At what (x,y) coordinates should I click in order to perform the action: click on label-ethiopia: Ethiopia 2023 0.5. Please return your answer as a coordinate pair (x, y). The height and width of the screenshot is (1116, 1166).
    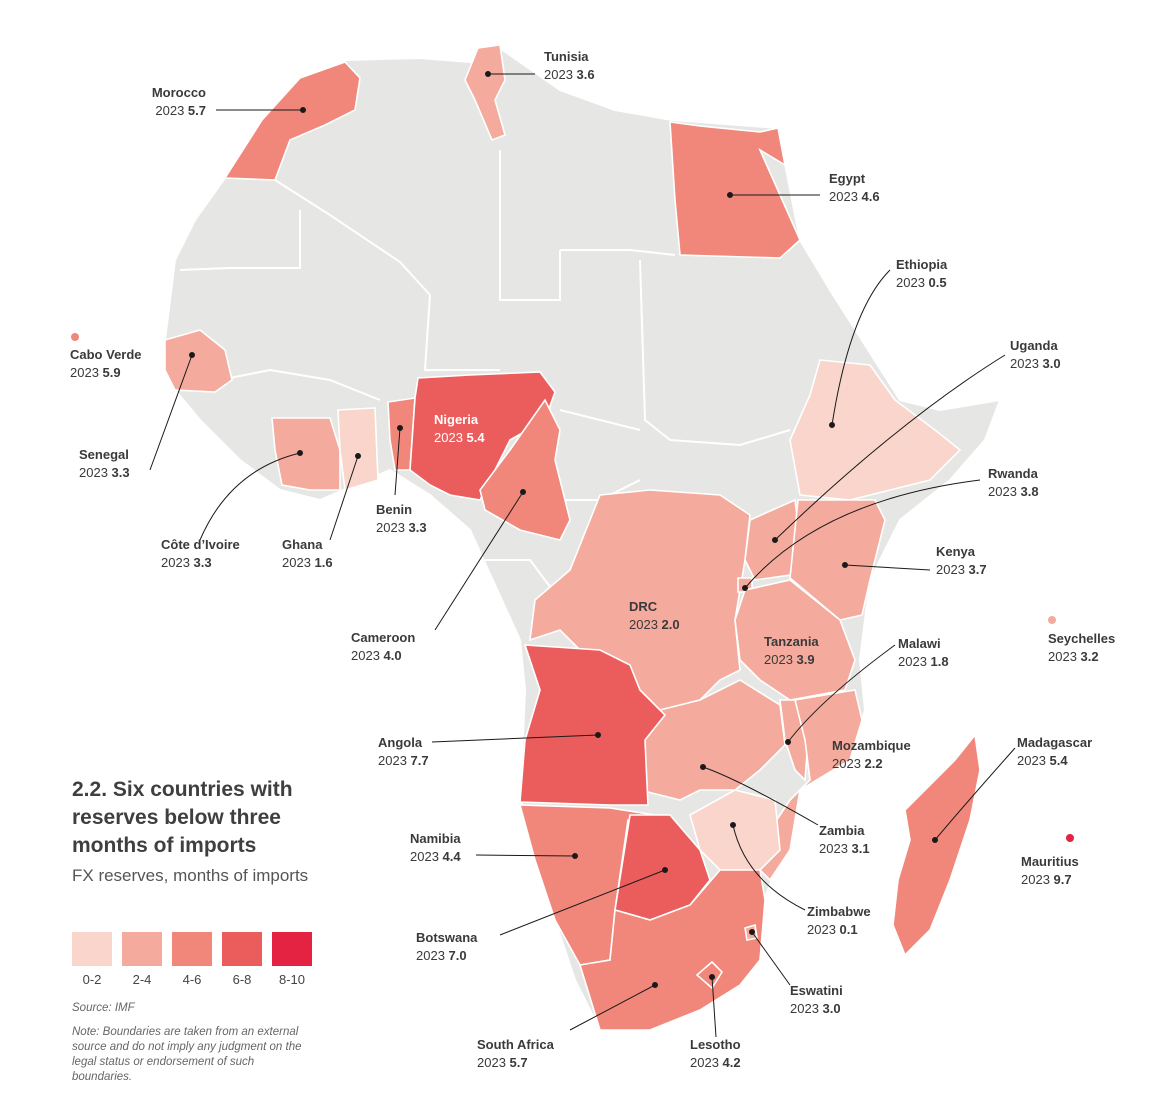
    Looking at the image, I should click on (922, 273).